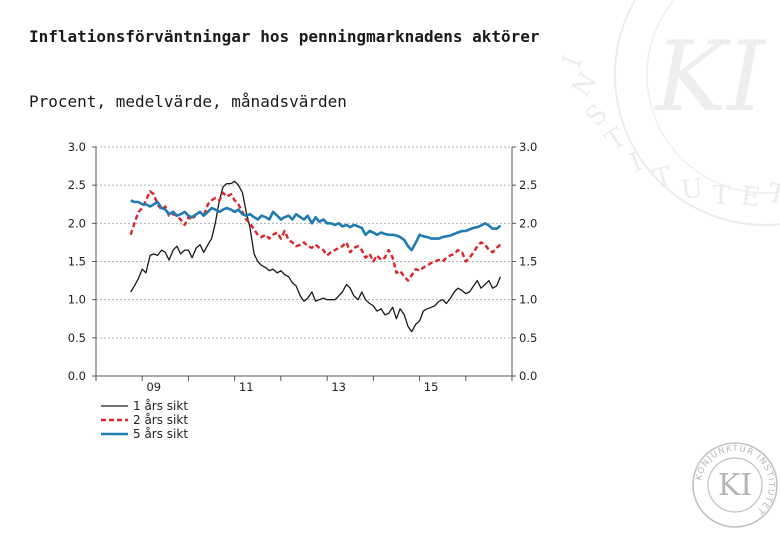  Describe the element at coordinates (77, 338) in the screenshot. I see `y-tick-label-left: 0.5` at that location.